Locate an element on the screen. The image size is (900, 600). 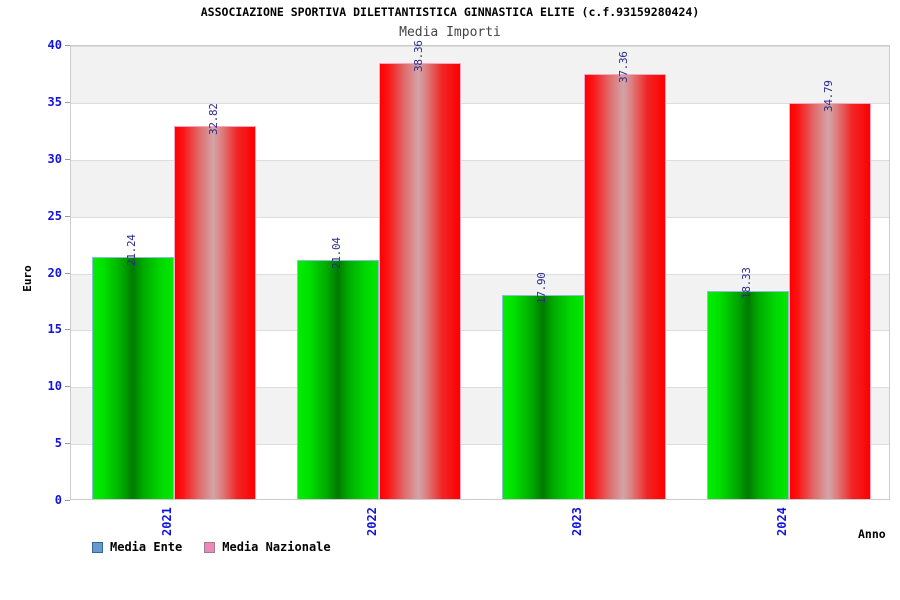
y-axis-tick-label: 25 is located at coordinates (54, 215).